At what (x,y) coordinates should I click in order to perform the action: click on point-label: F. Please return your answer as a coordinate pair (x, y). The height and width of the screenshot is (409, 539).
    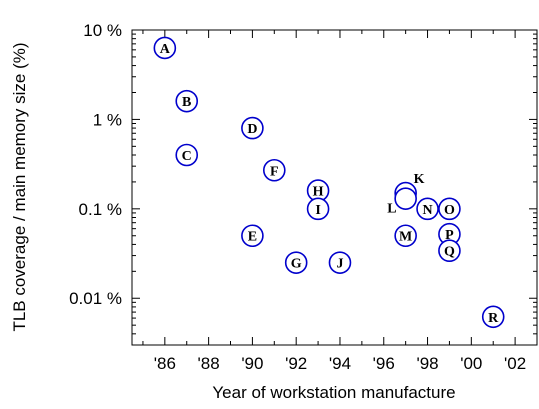
    Looking at the image, I should click on (274, 171).